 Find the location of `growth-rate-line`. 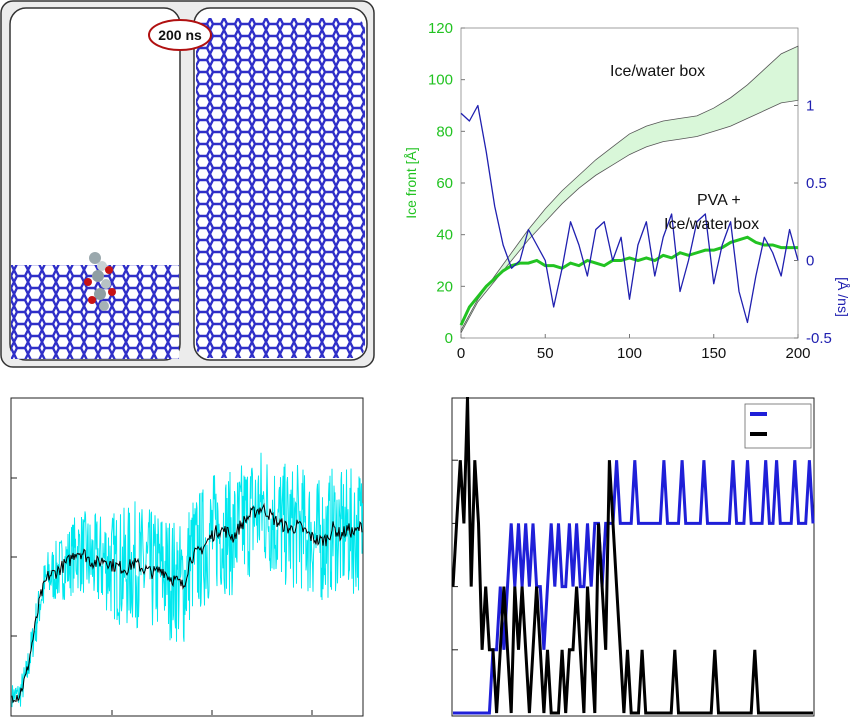

growth-rate-line is located at coordinates (629, 214).